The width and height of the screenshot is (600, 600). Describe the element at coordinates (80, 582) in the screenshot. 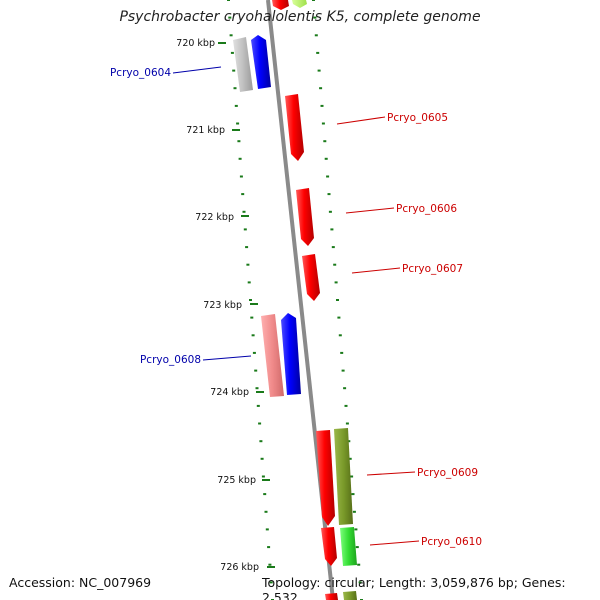

I see `accession-label: Accession: NC_007969` at that location.